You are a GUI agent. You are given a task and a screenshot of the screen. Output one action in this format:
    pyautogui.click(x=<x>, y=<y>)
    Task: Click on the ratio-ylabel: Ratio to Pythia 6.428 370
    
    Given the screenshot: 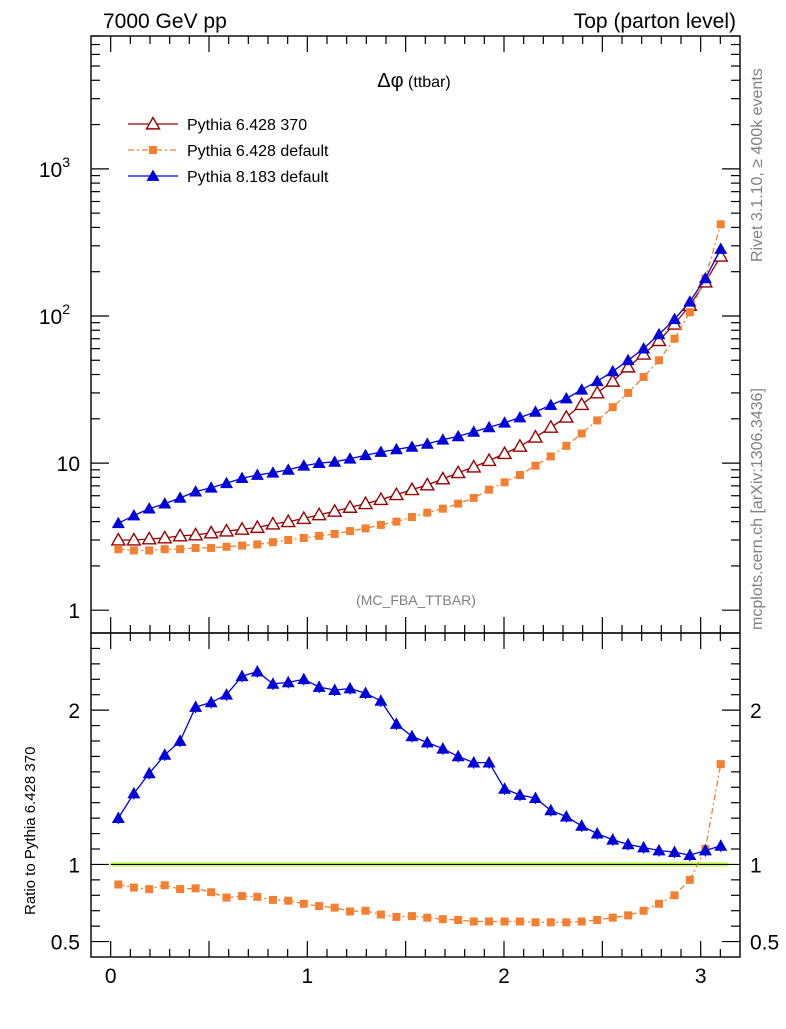 What is the action you would take?
    pyautogui.click(x=30, y=831)
    